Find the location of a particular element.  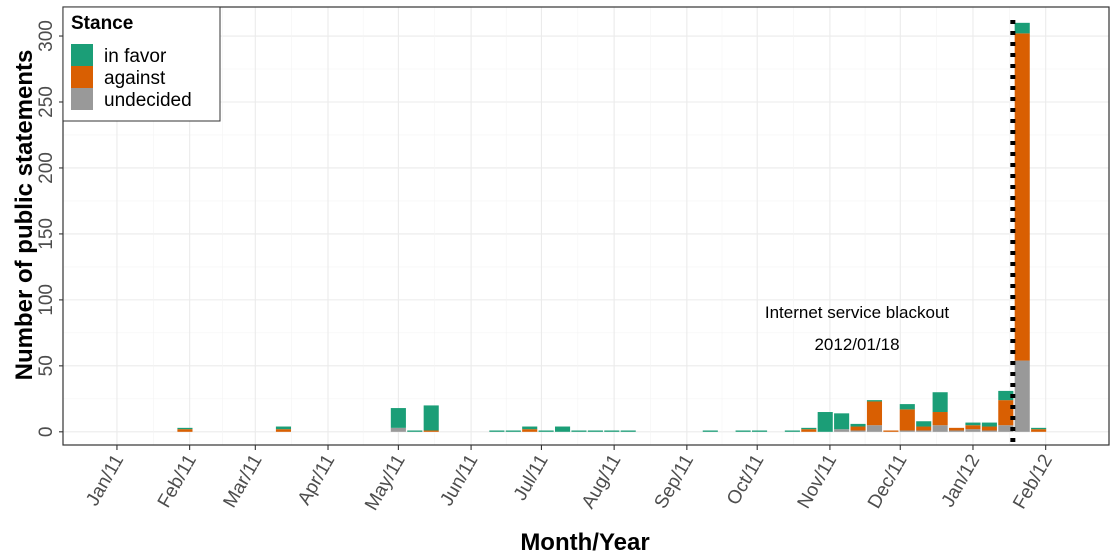

legend: Stance in favor against undecided is located at coordinates (141, 64).